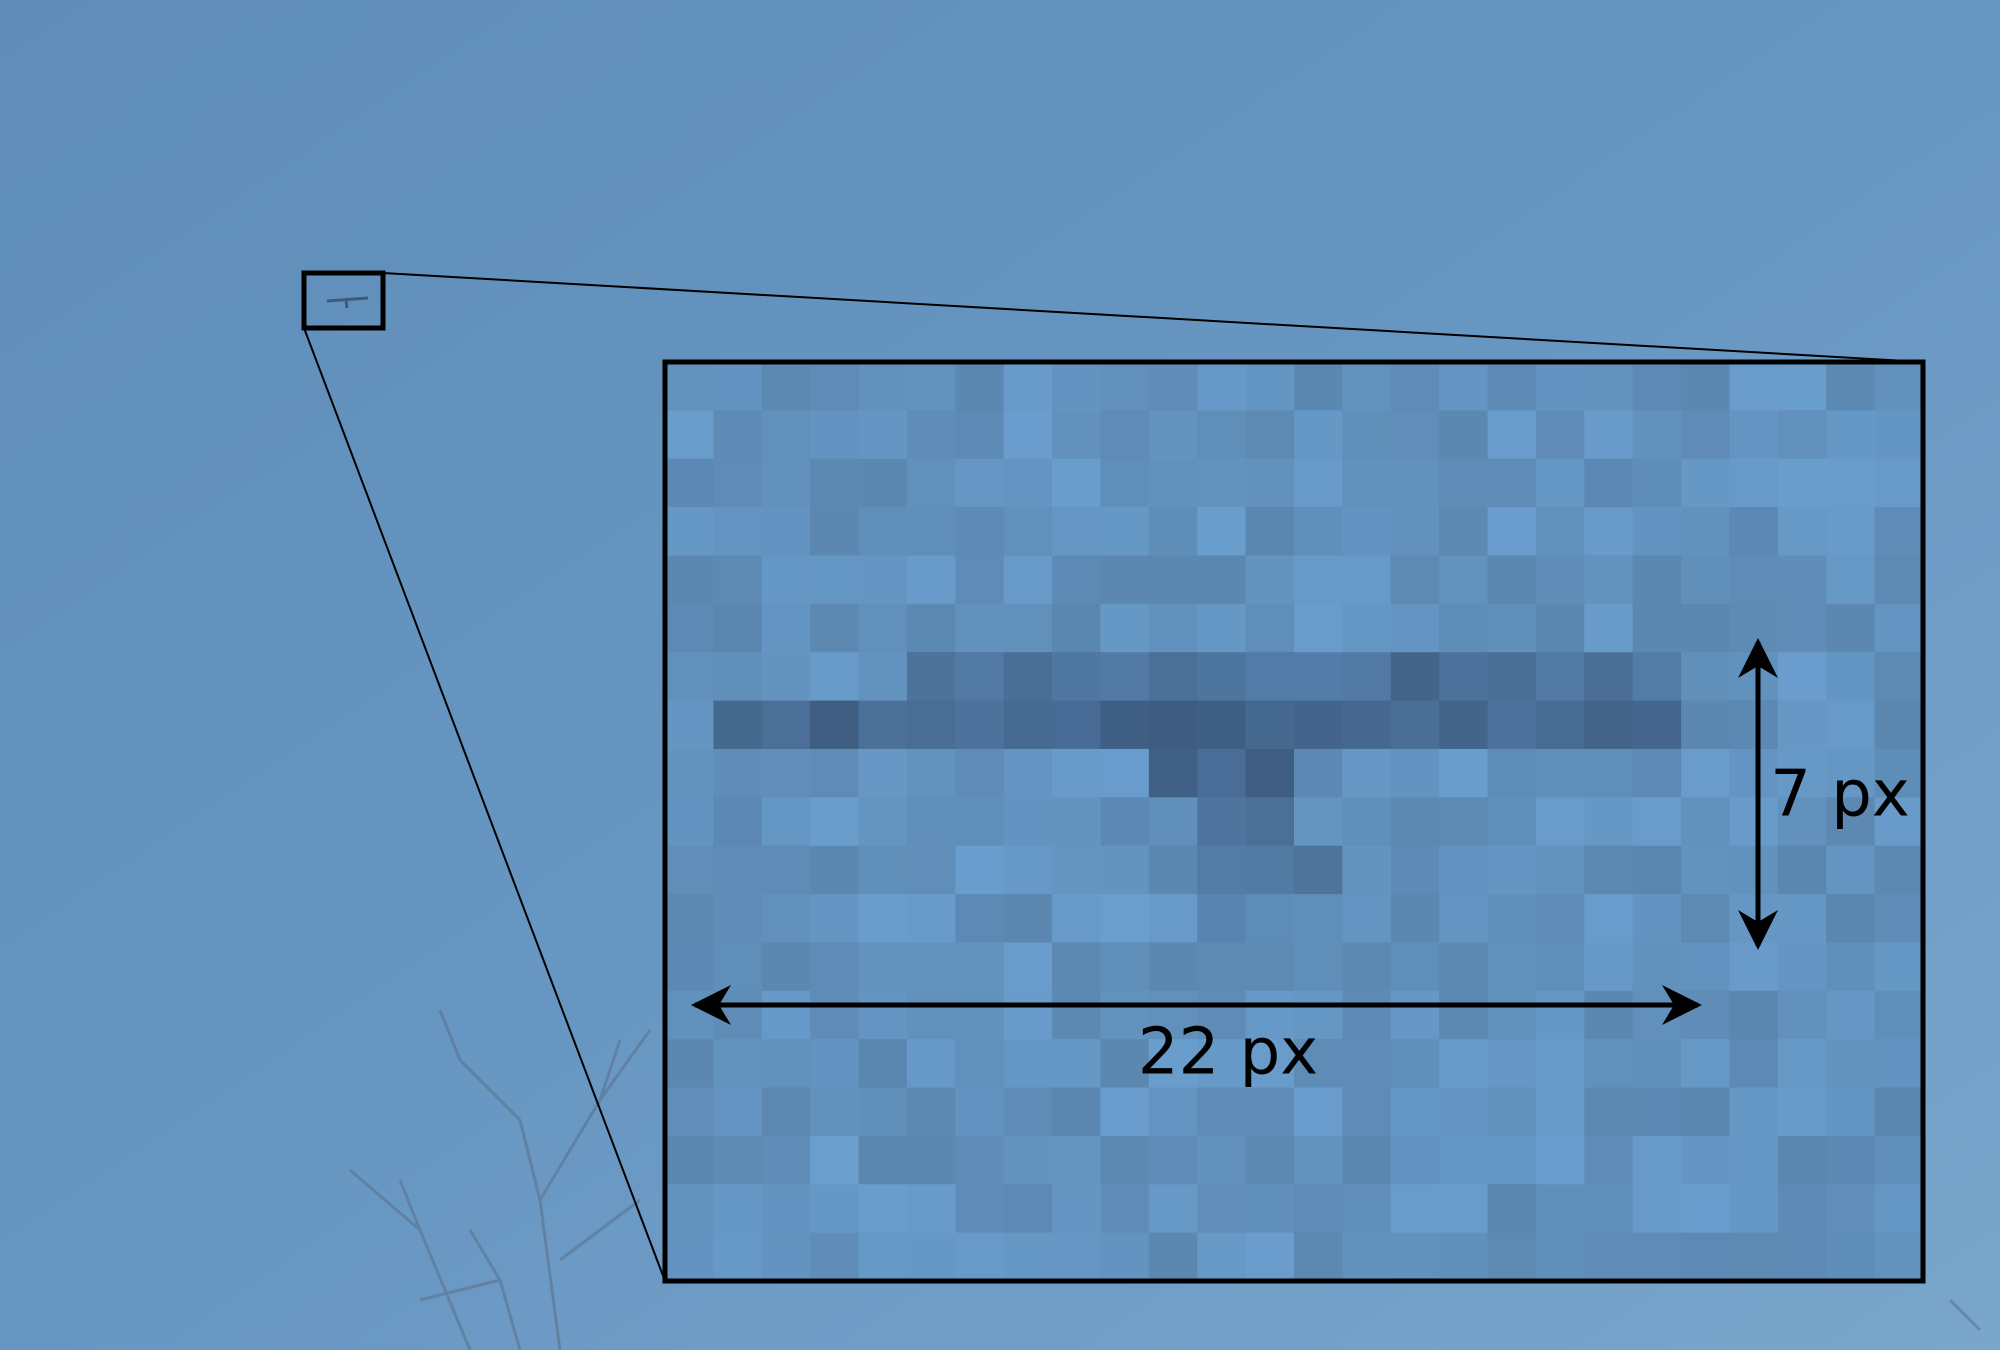  I want to click on zoom-connector, so click(484, 804).